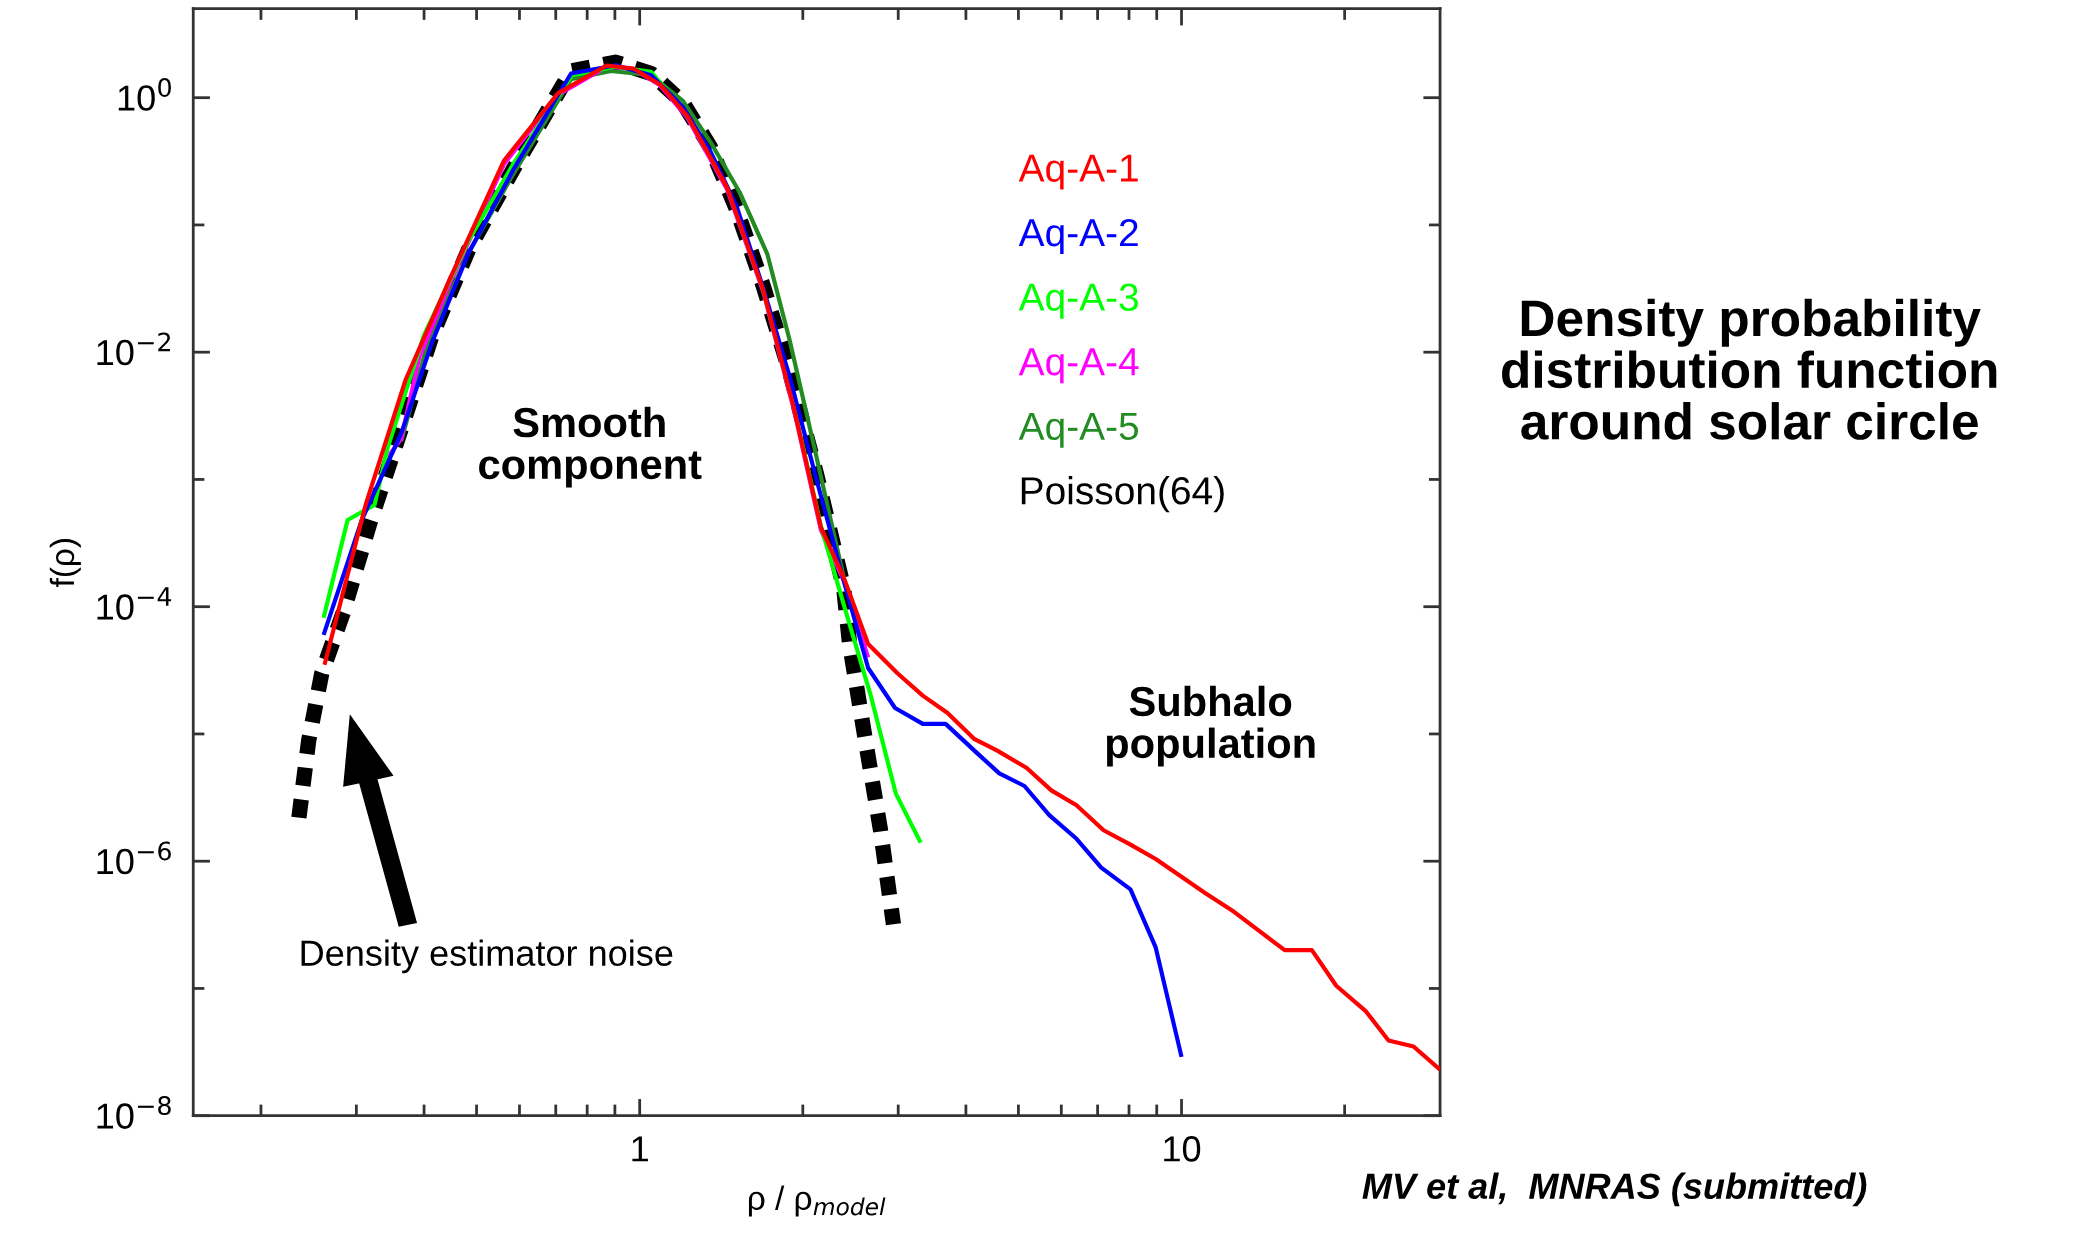 Image resolution: width=2078 pixels, height=1248 pixels. I want to click on x-axis-title: ρ / ρ$_{model}$, so click(817, 1201).